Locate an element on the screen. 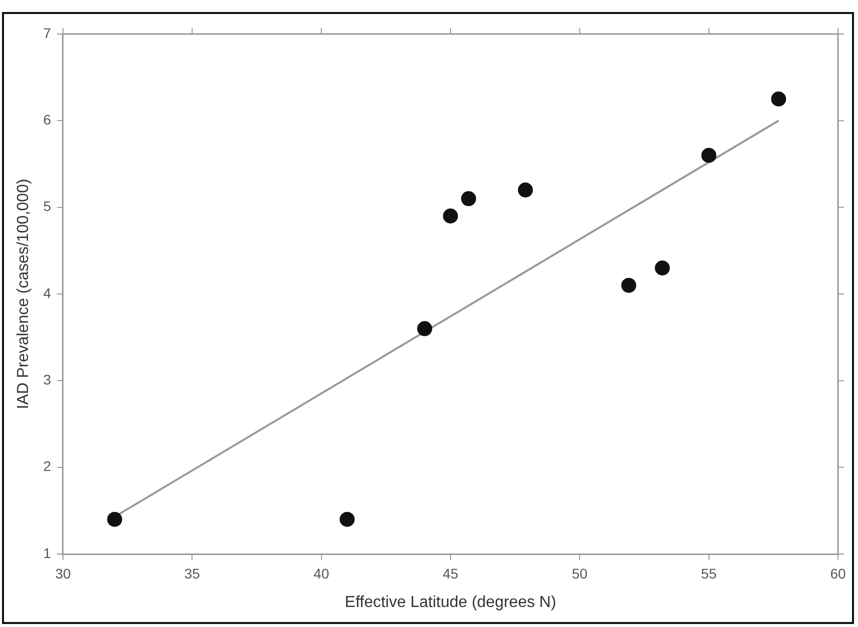  y-axis-title: IAD Prevalence (cases/100,000) is located at coordinates (23, 294).